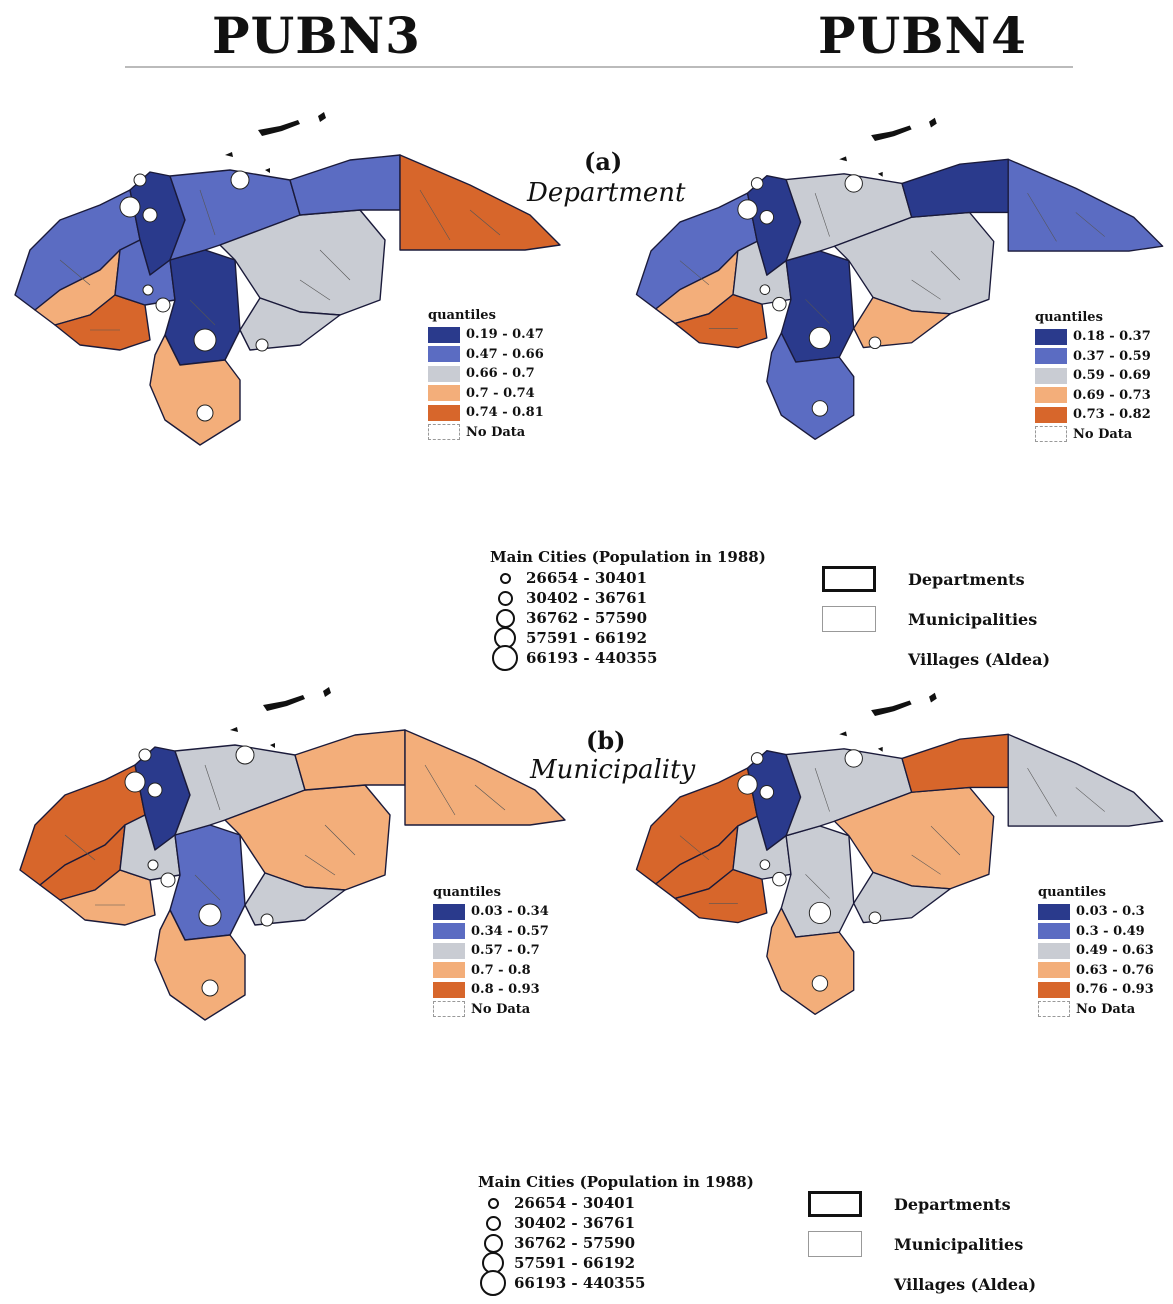  I want to click on legend-row: 0.03 - 0.34, so click(491, 912).